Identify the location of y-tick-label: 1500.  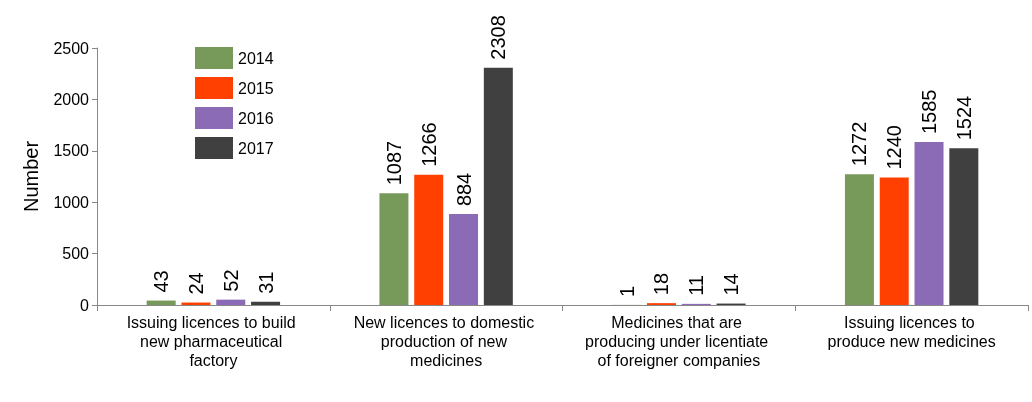
(71, 151).